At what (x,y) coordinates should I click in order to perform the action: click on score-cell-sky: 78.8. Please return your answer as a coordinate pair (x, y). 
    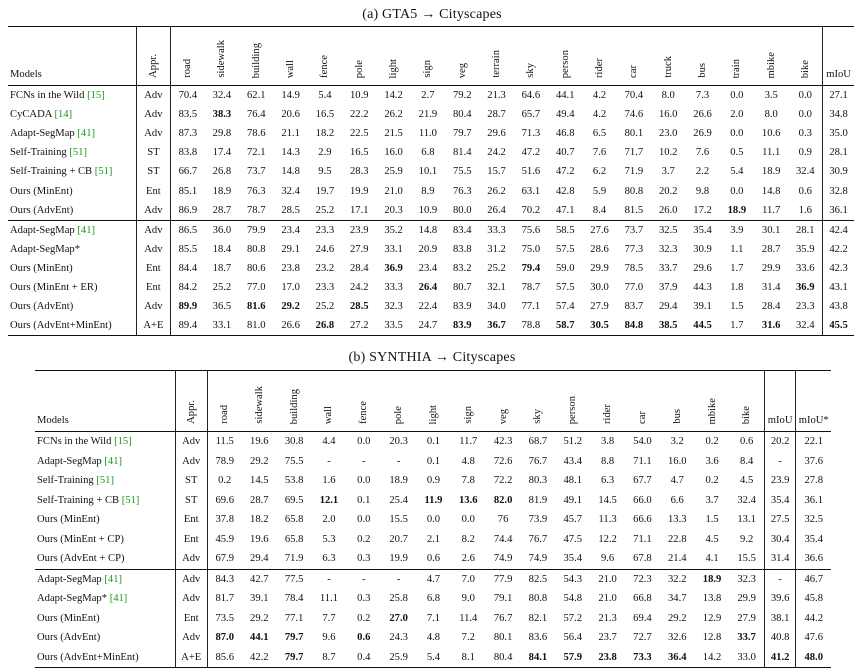
    Looking at the image, I should click on (531, 326).